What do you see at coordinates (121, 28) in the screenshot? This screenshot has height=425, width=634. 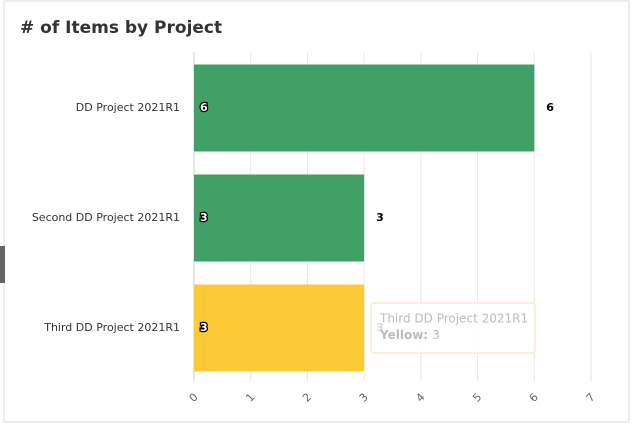 I see `chart-title: # of Items by Project` at bounding box center [121, 28].